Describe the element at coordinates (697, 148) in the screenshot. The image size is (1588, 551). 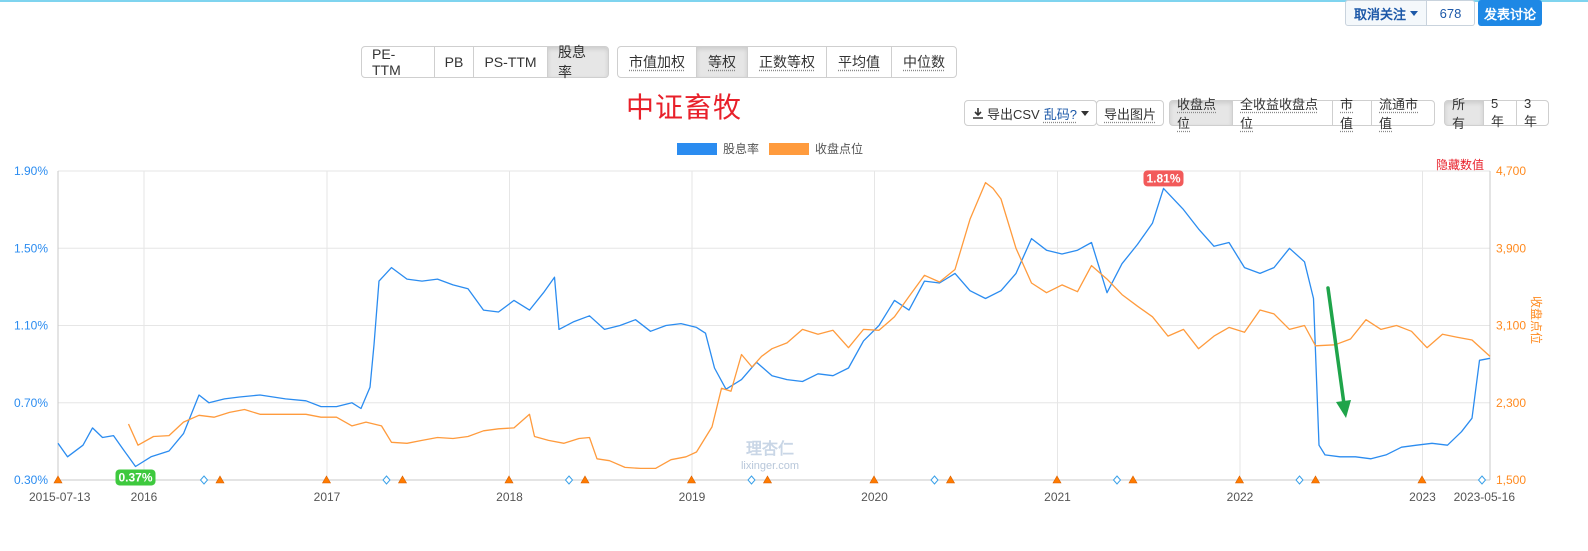
I see `legend-swatch-dividend` at that location.